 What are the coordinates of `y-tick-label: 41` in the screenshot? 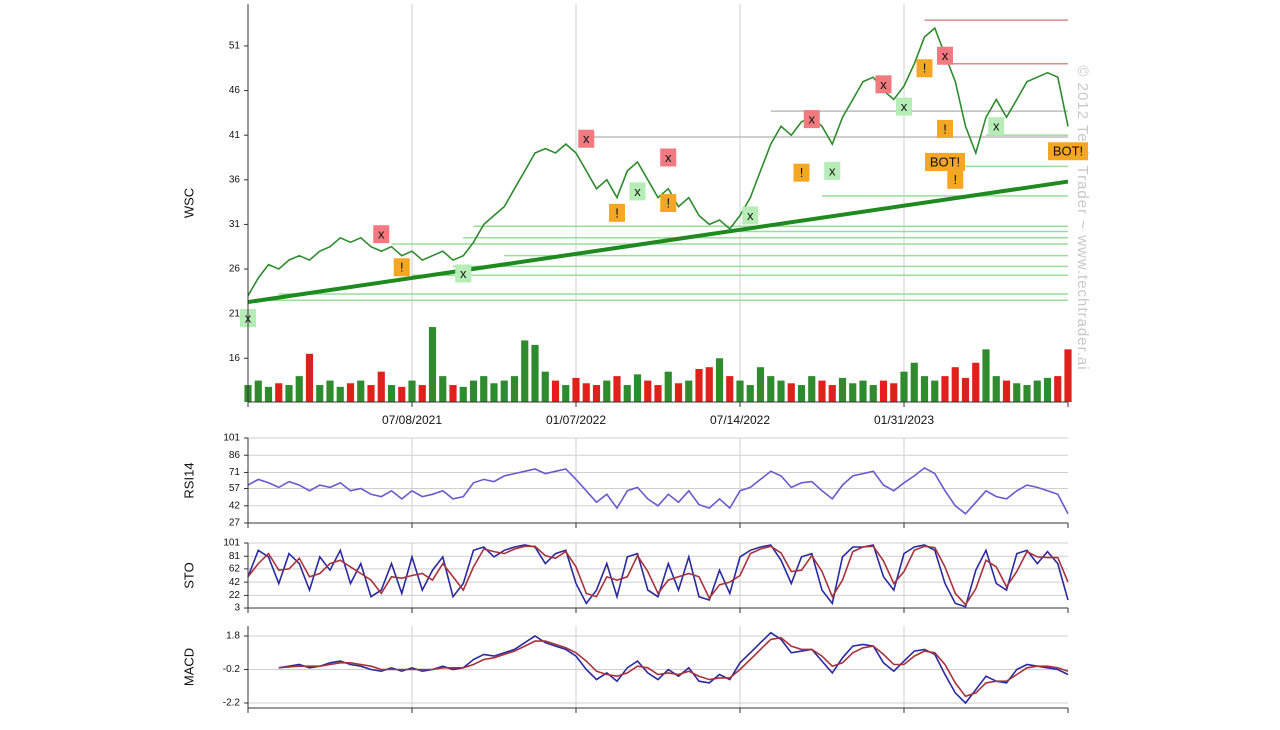 It's located at (235, 135).